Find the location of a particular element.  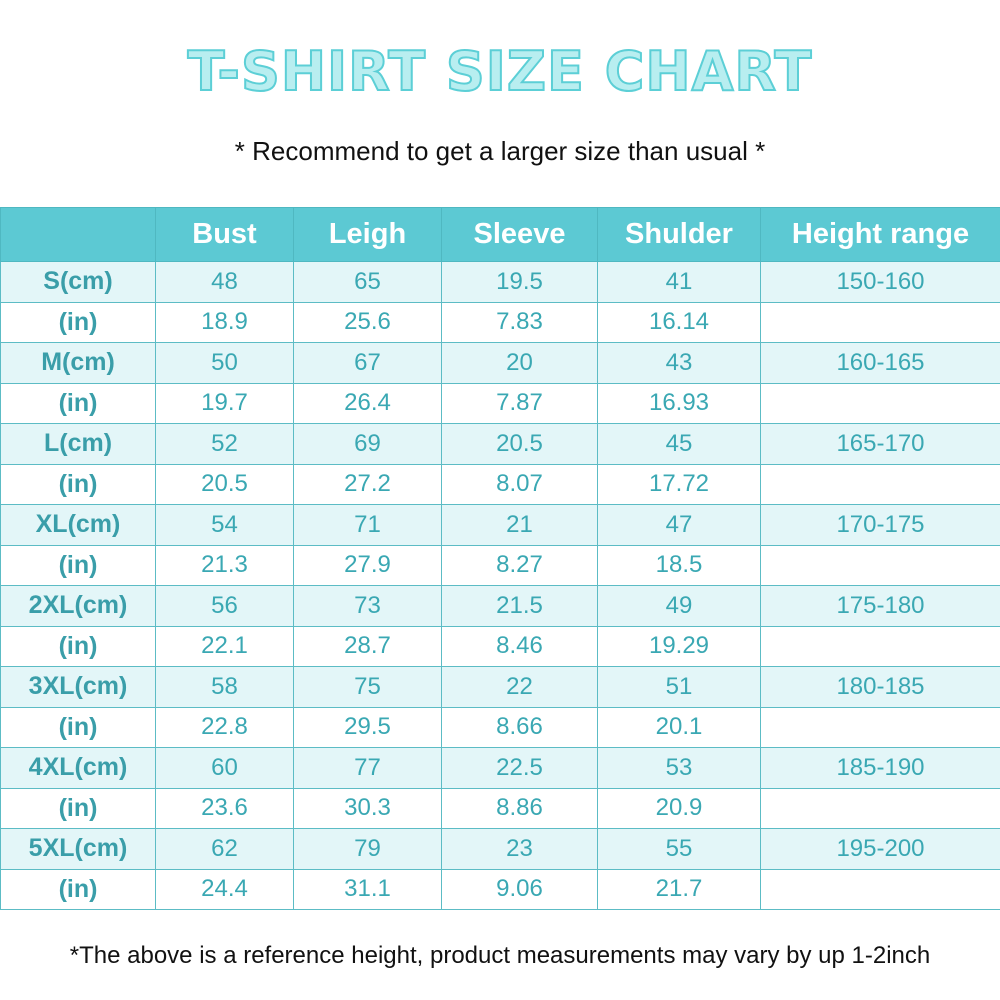

header-row: Bust Leigh Sleeve Shulder Height range is located at coordinates (500, 234).